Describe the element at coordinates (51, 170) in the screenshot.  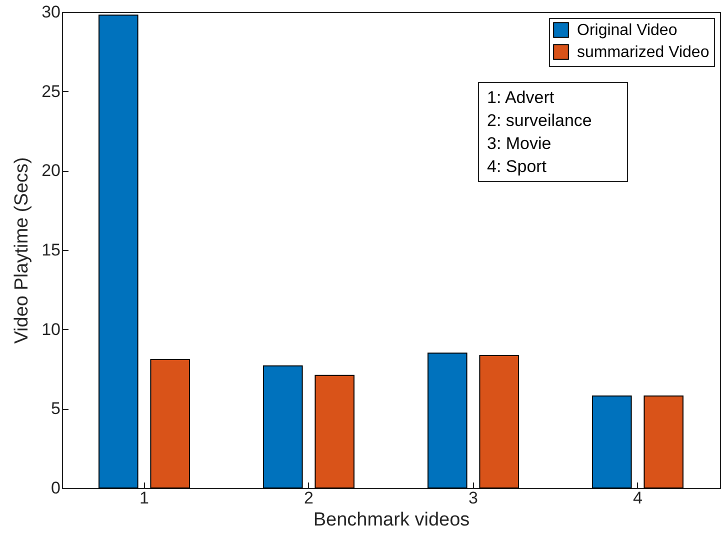
I see `y-tick-label: 20` at that location.